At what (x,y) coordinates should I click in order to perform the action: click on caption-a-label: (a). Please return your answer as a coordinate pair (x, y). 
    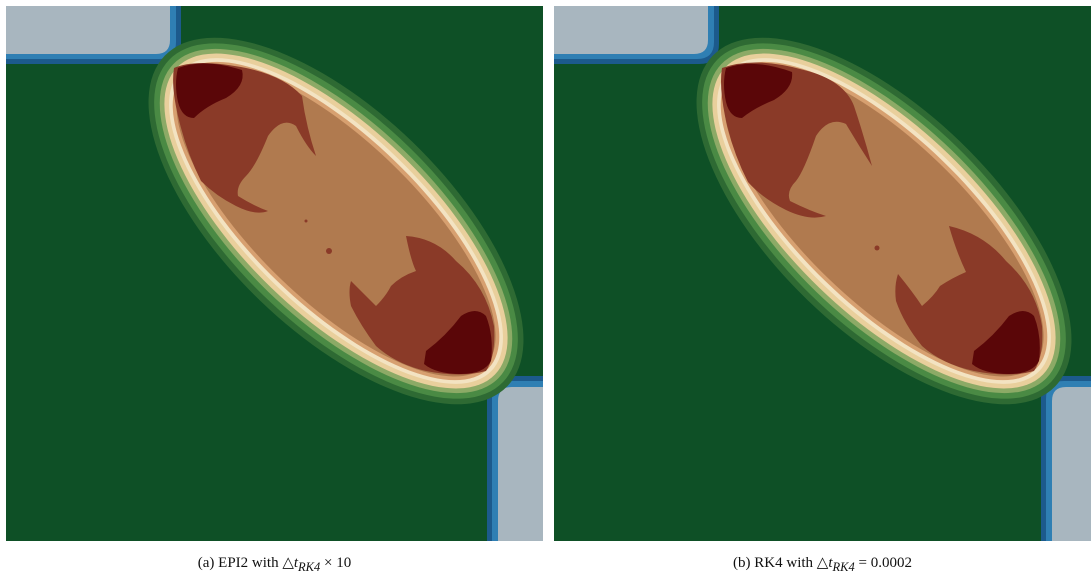
    Looking at the image, I should click on (206, 563).